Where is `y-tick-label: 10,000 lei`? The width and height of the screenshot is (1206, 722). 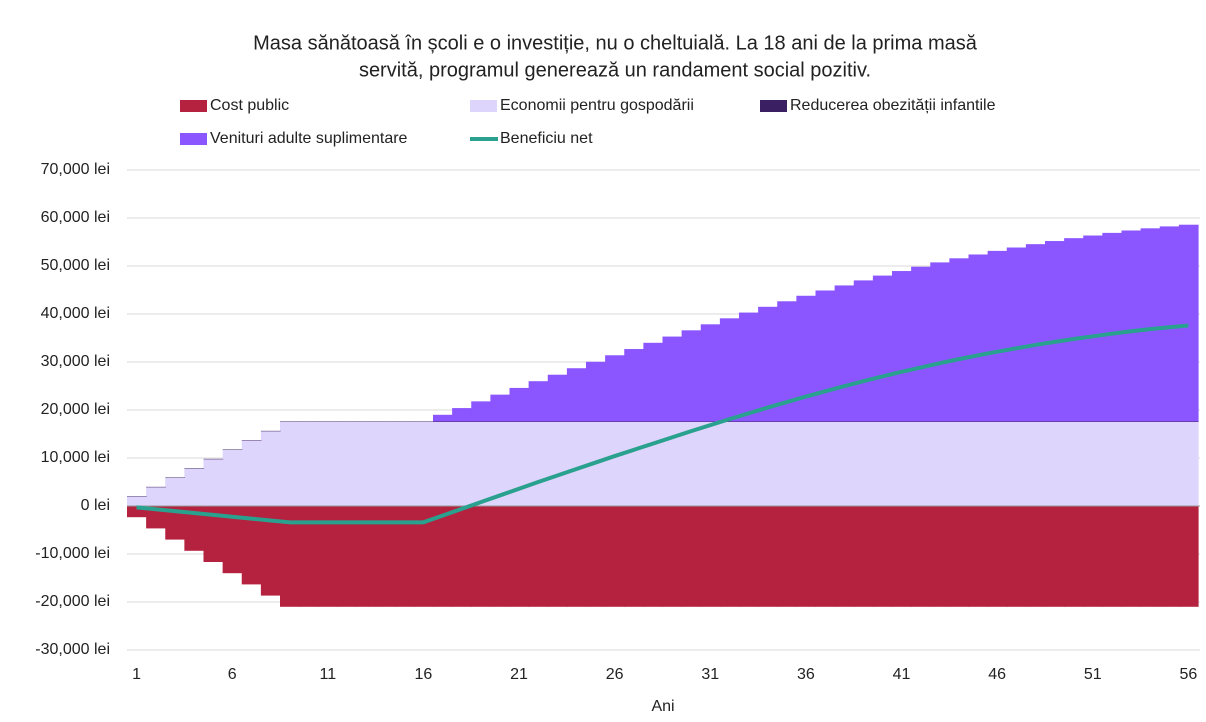
y-tick-label: 10,000 lei is located at coordinates (75, 457).